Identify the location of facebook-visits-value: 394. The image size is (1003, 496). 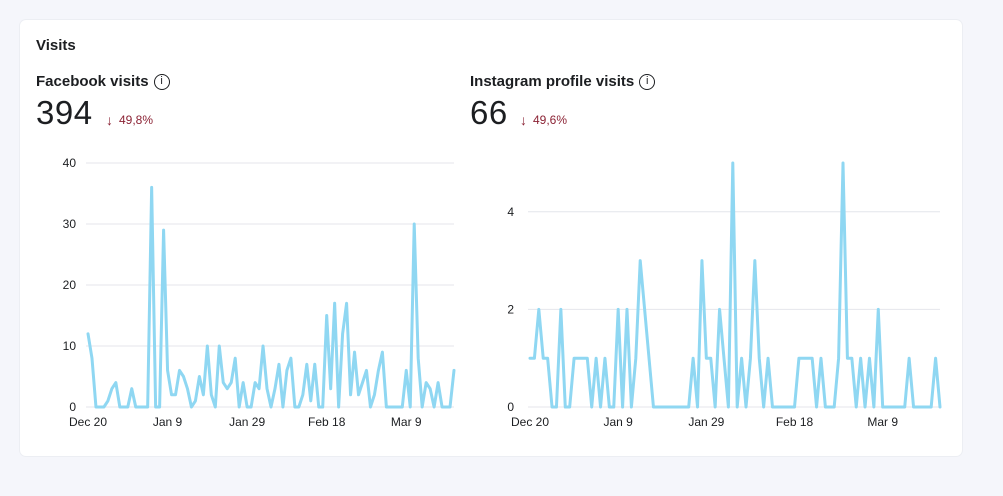
(64, 112).